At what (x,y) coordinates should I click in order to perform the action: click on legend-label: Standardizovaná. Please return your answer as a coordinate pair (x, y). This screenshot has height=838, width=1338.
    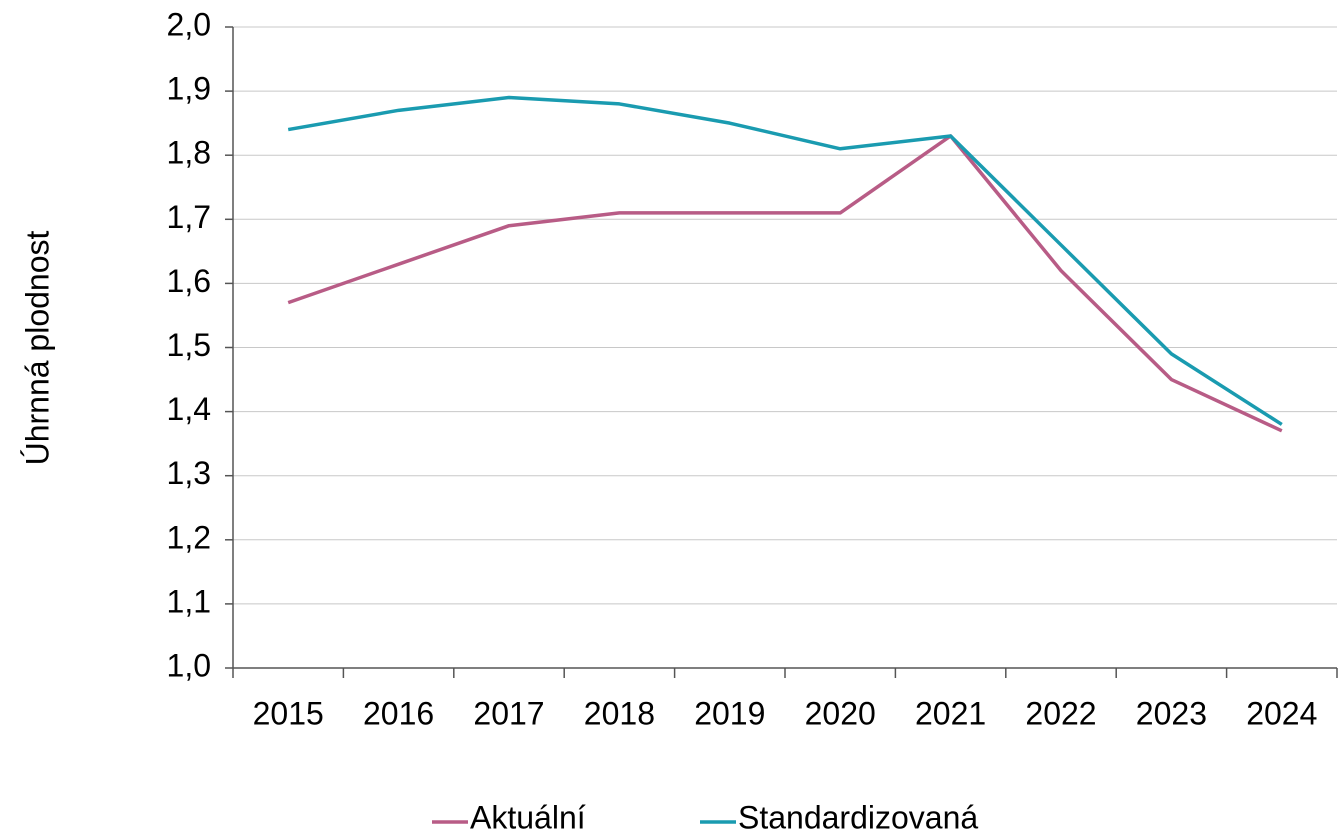
    Looking at the image, I should click on (858, 817).